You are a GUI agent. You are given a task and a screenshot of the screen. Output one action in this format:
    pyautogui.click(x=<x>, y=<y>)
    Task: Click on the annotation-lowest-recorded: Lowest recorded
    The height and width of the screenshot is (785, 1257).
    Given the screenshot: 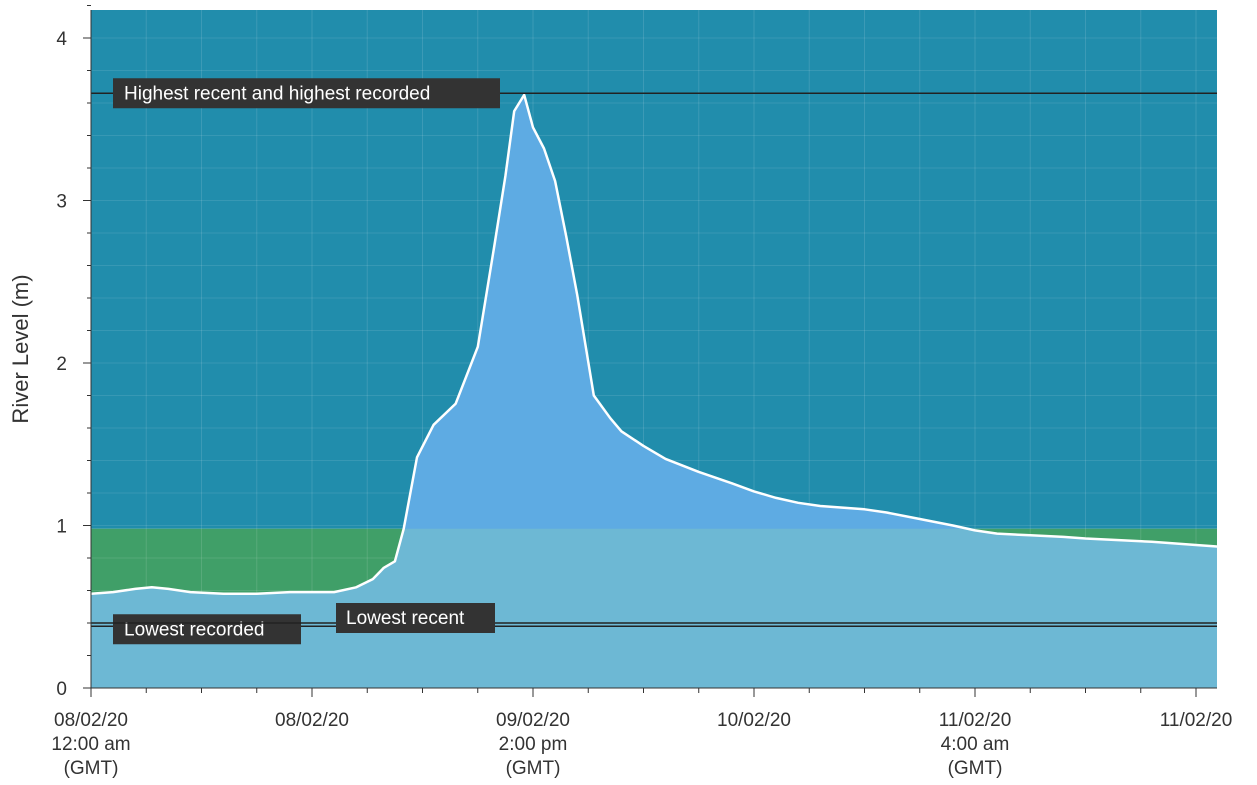 What is the action you would take?
    pyautogui.click(x=654, y=629)
    